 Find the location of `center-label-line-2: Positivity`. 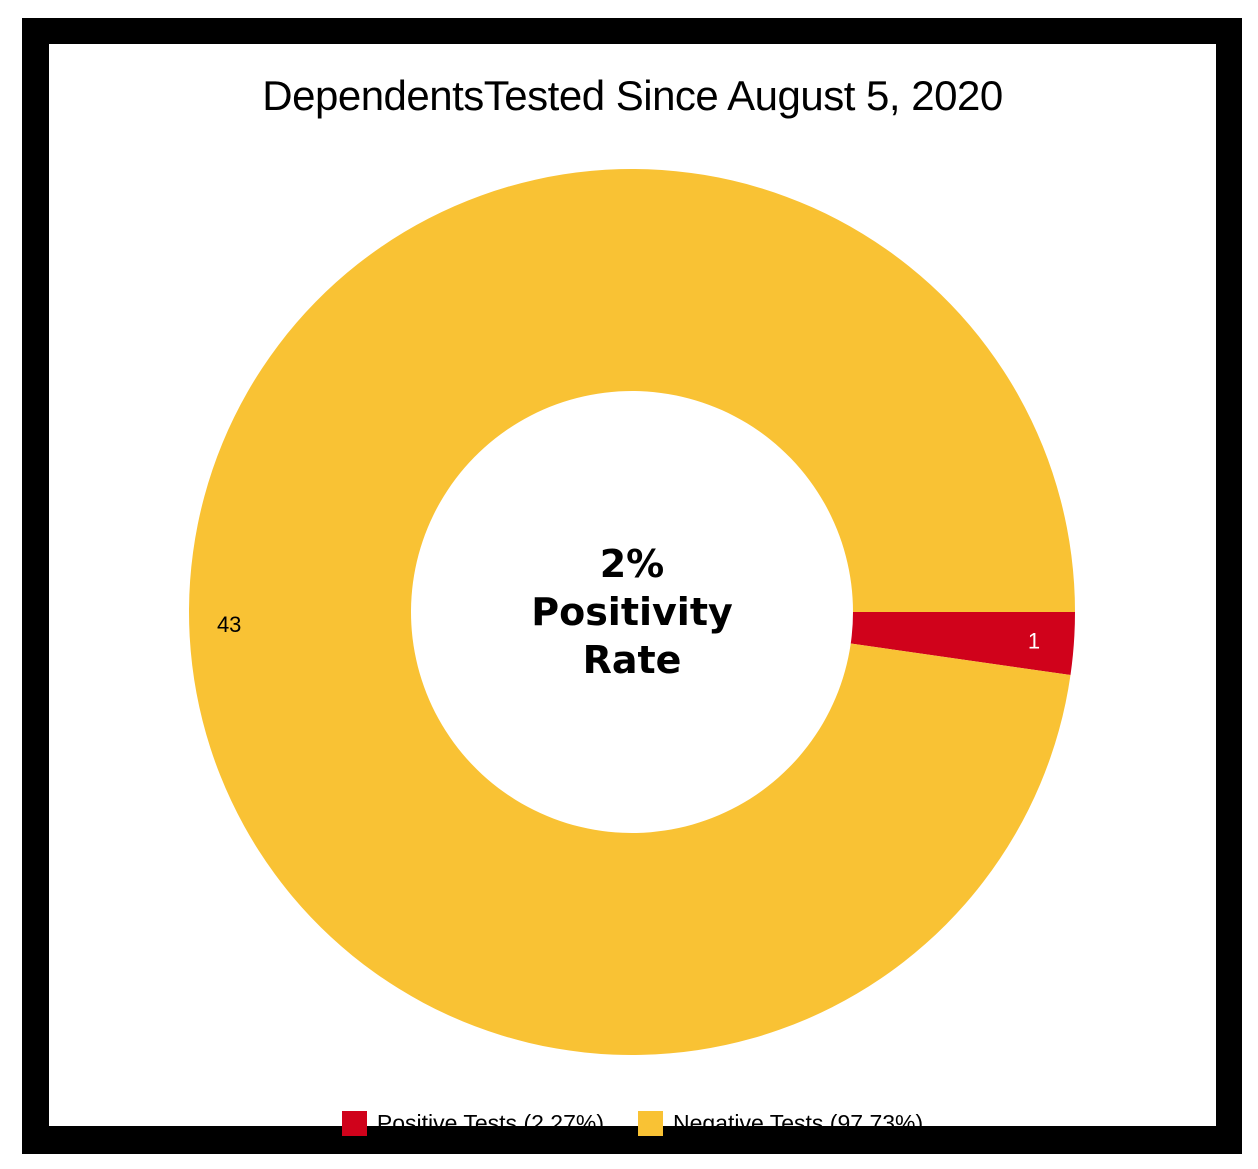

center-label-line-2: Positivity is located at coordinates (632, 612).